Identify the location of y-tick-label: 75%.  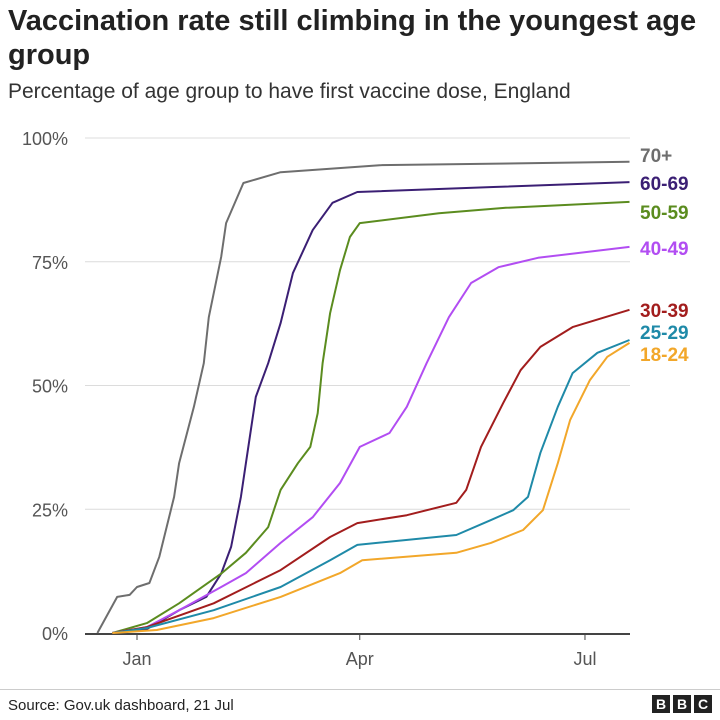
(50, 263).